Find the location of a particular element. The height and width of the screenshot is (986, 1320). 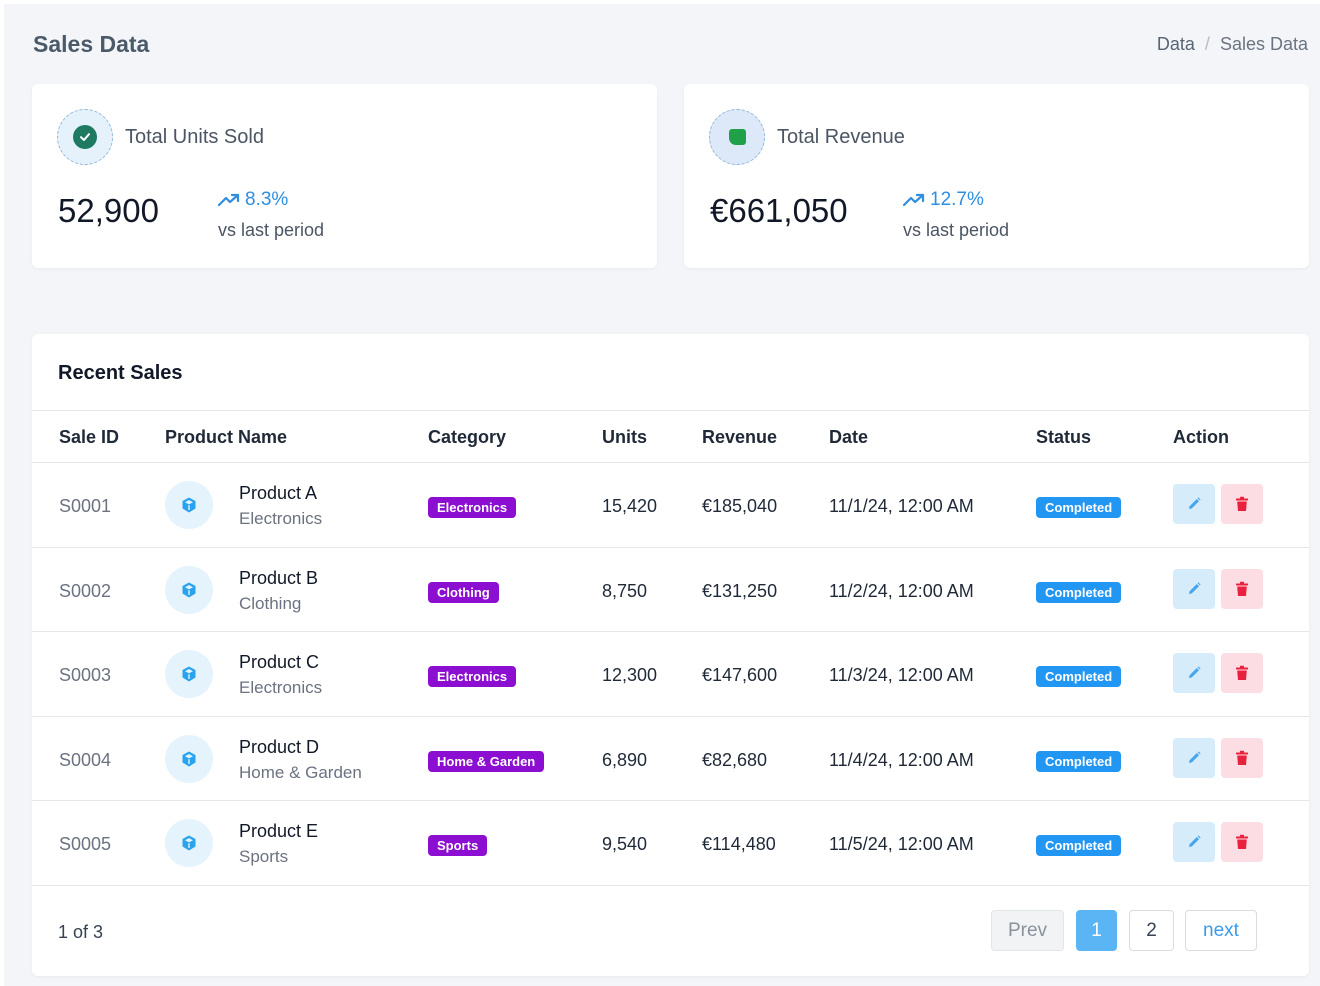

next-page-button: next is located at coordinates (1221, 930).